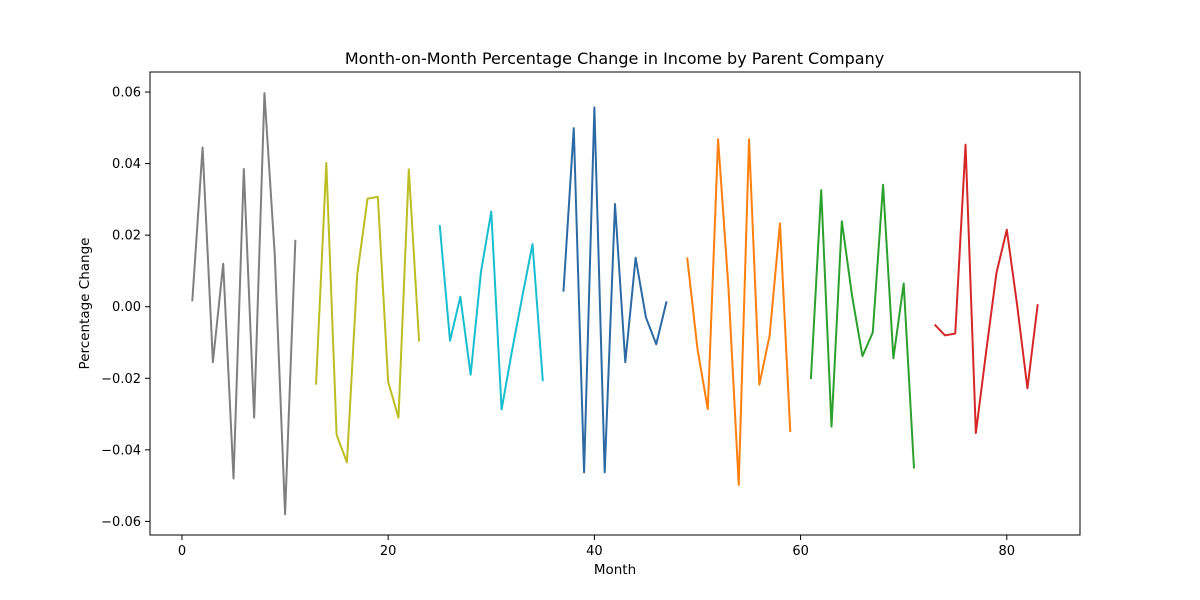 The width and height of the screenshot is (1200, 600). Describe the element at coordinates (126, 164) in the screenshot. I see `y-tick-label: 0.04` at that location.